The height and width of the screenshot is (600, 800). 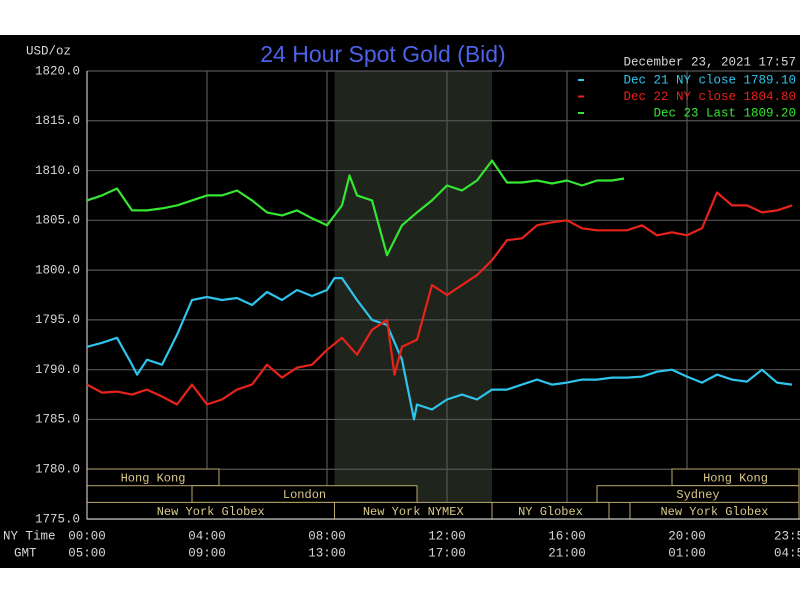 What do you see at coordinates (382, 54) in the screenshot?
I see `chart-title: 24 Hour Spot Gold (Bid)` at bounding box center [382, 54].